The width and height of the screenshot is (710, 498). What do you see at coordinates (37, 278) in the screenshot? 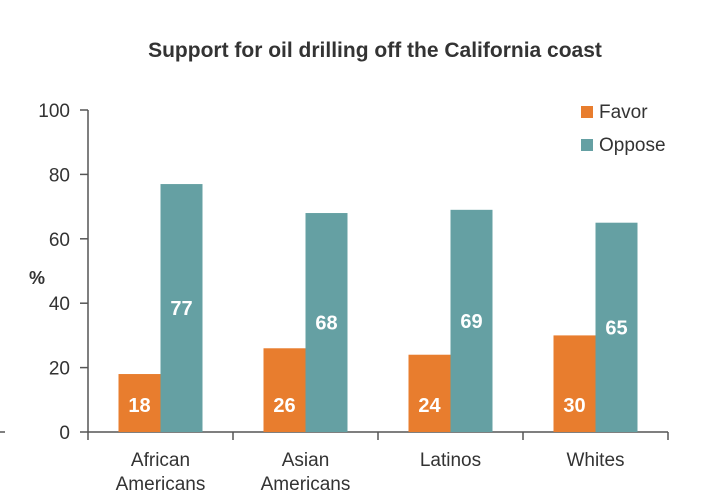
I see `y-axis-label: %` at bounding box center [37, 278].